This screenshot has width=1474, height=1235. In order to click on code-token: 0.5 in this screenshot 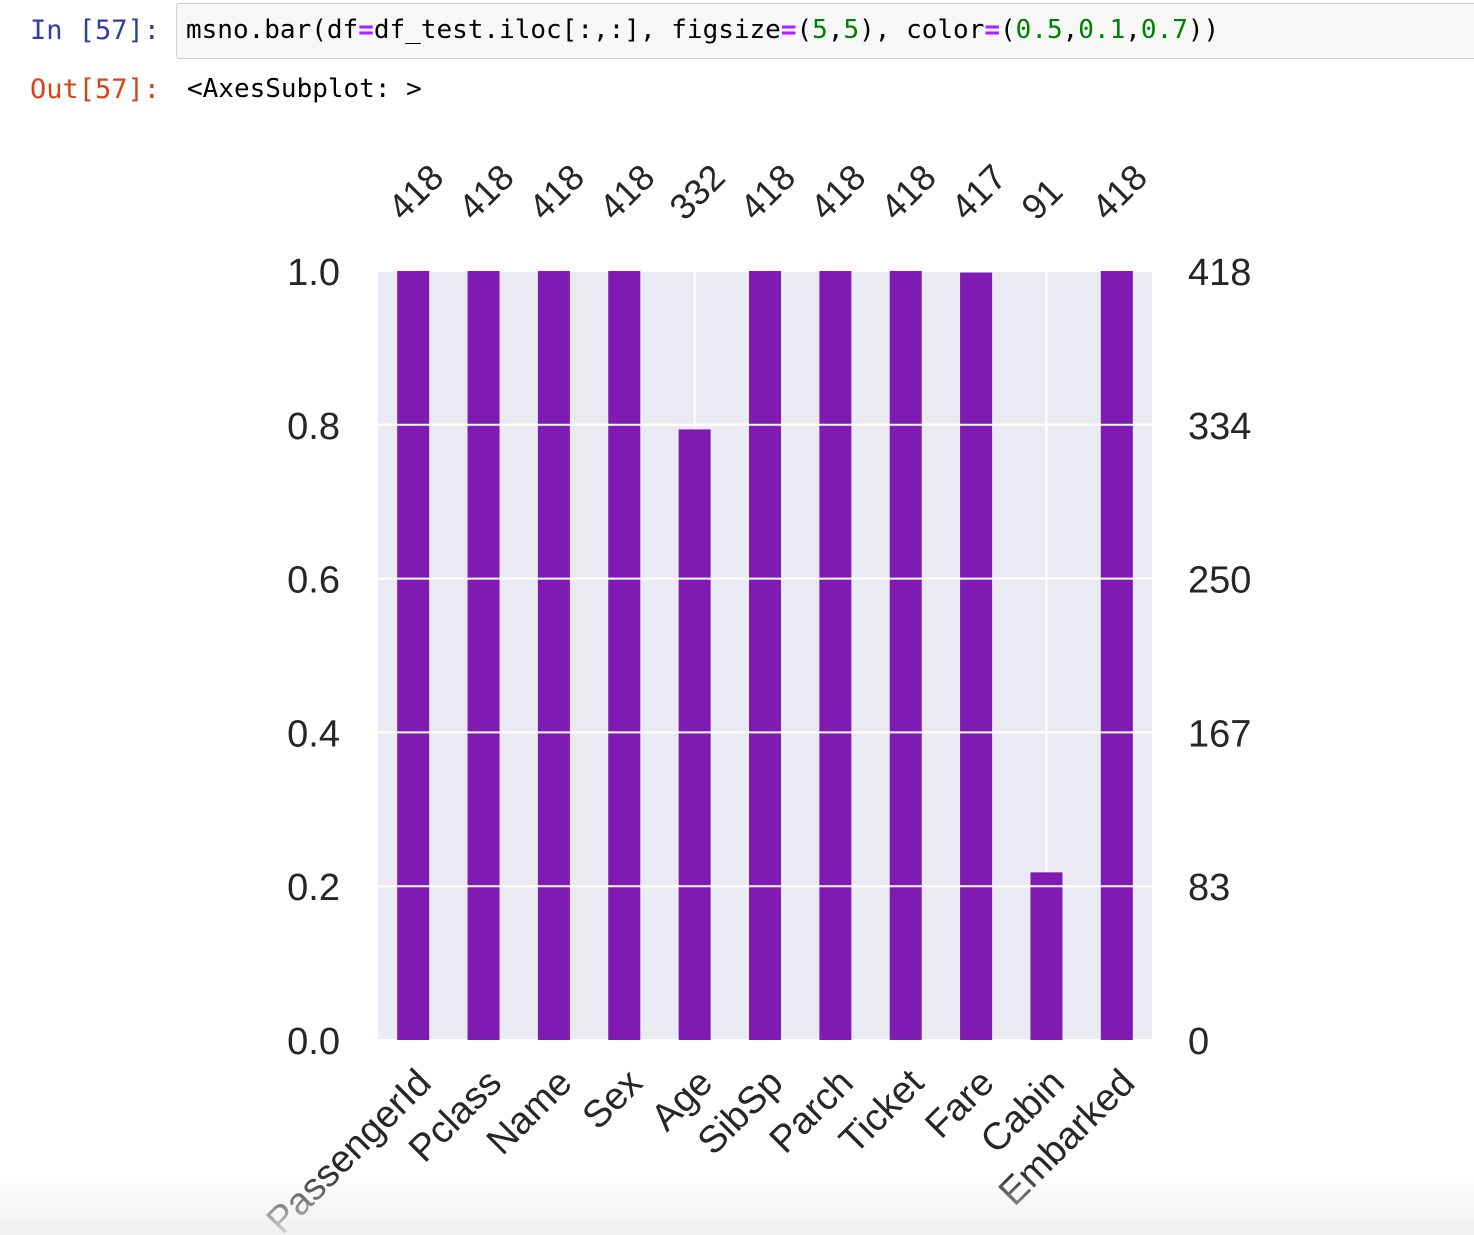, I will do `click(1039, 30)`.